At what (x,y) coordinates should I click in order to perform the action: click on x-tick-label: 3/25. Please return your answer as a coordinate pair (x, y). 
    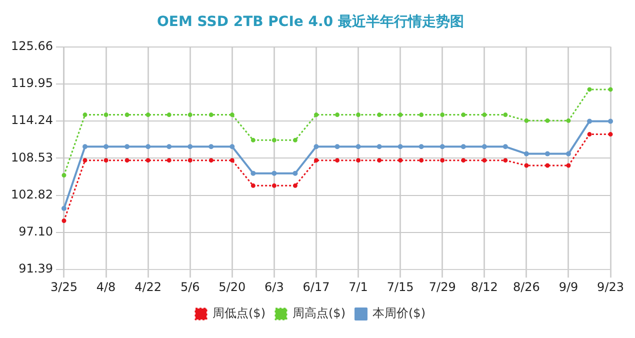
    Looking at the image, I should click on (64, 287).